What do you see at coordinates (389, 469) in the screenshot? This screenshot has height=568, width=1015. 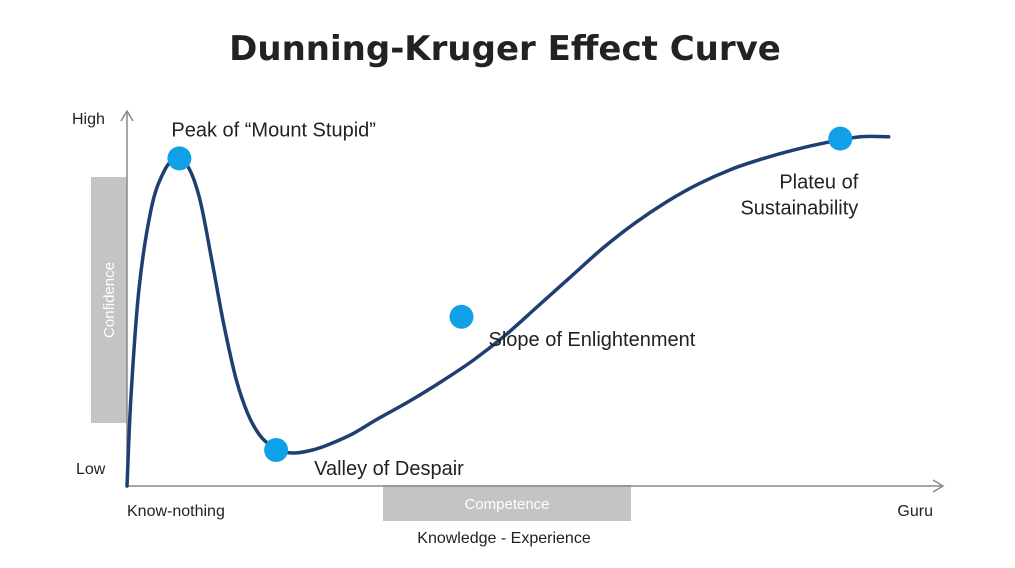 I see `annotation-label-2: Valley of Despair` at bounding box center [389, 469].